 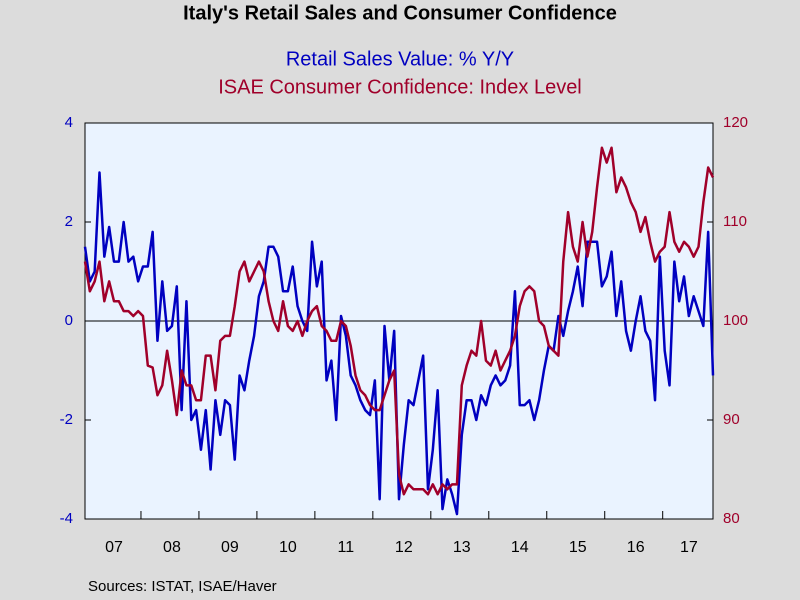 I want to click on y-tick-label: 4, so click(x=69, y=122).